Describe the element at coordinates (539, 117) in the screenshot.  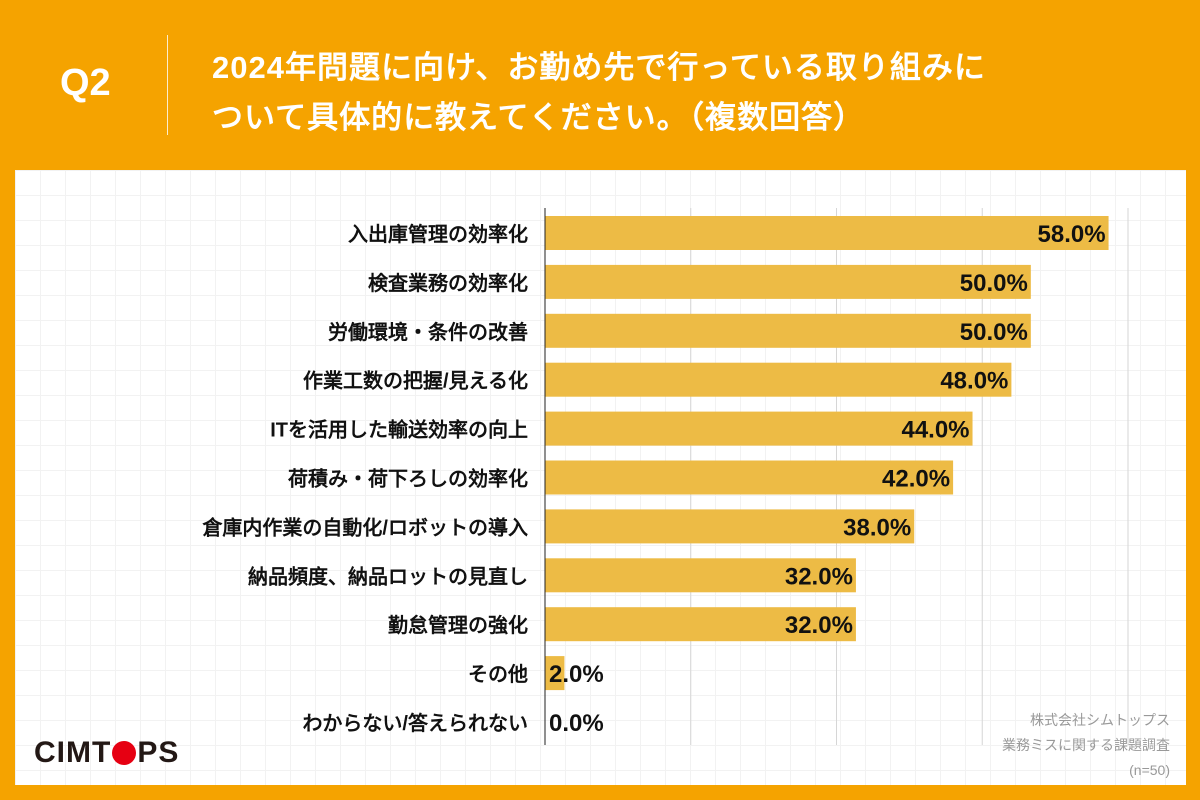
I see `question-title-line2: ついて具体的に教えてください。（複数回答）` at that location.